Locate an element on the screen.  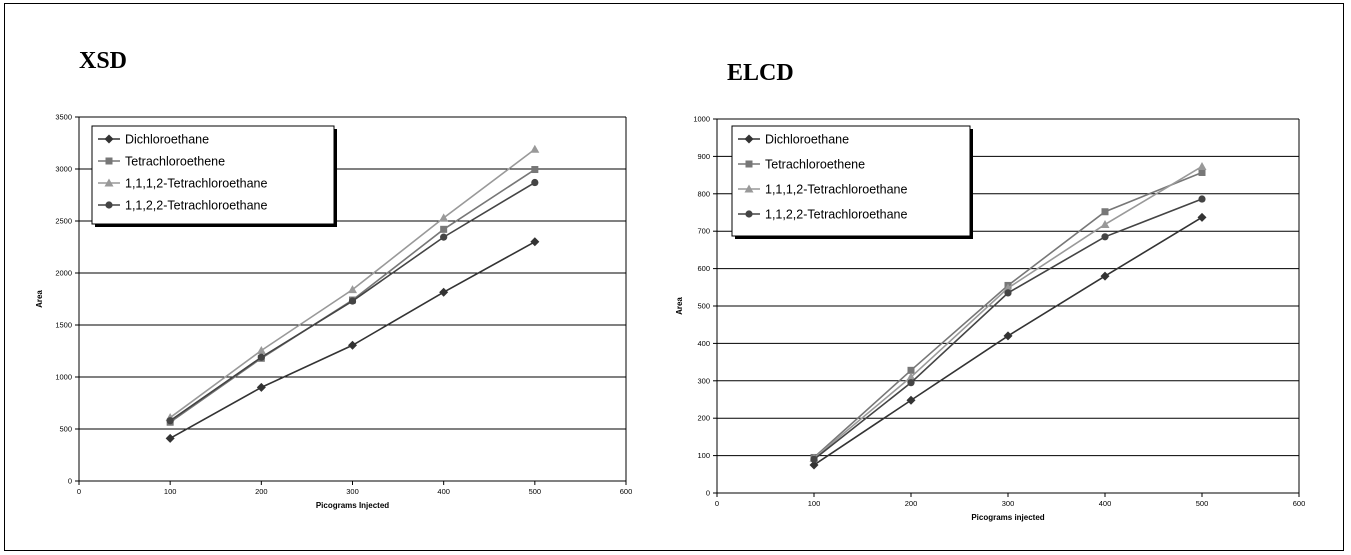
y-tick-label: 900 is located at coordinates (703, 156).